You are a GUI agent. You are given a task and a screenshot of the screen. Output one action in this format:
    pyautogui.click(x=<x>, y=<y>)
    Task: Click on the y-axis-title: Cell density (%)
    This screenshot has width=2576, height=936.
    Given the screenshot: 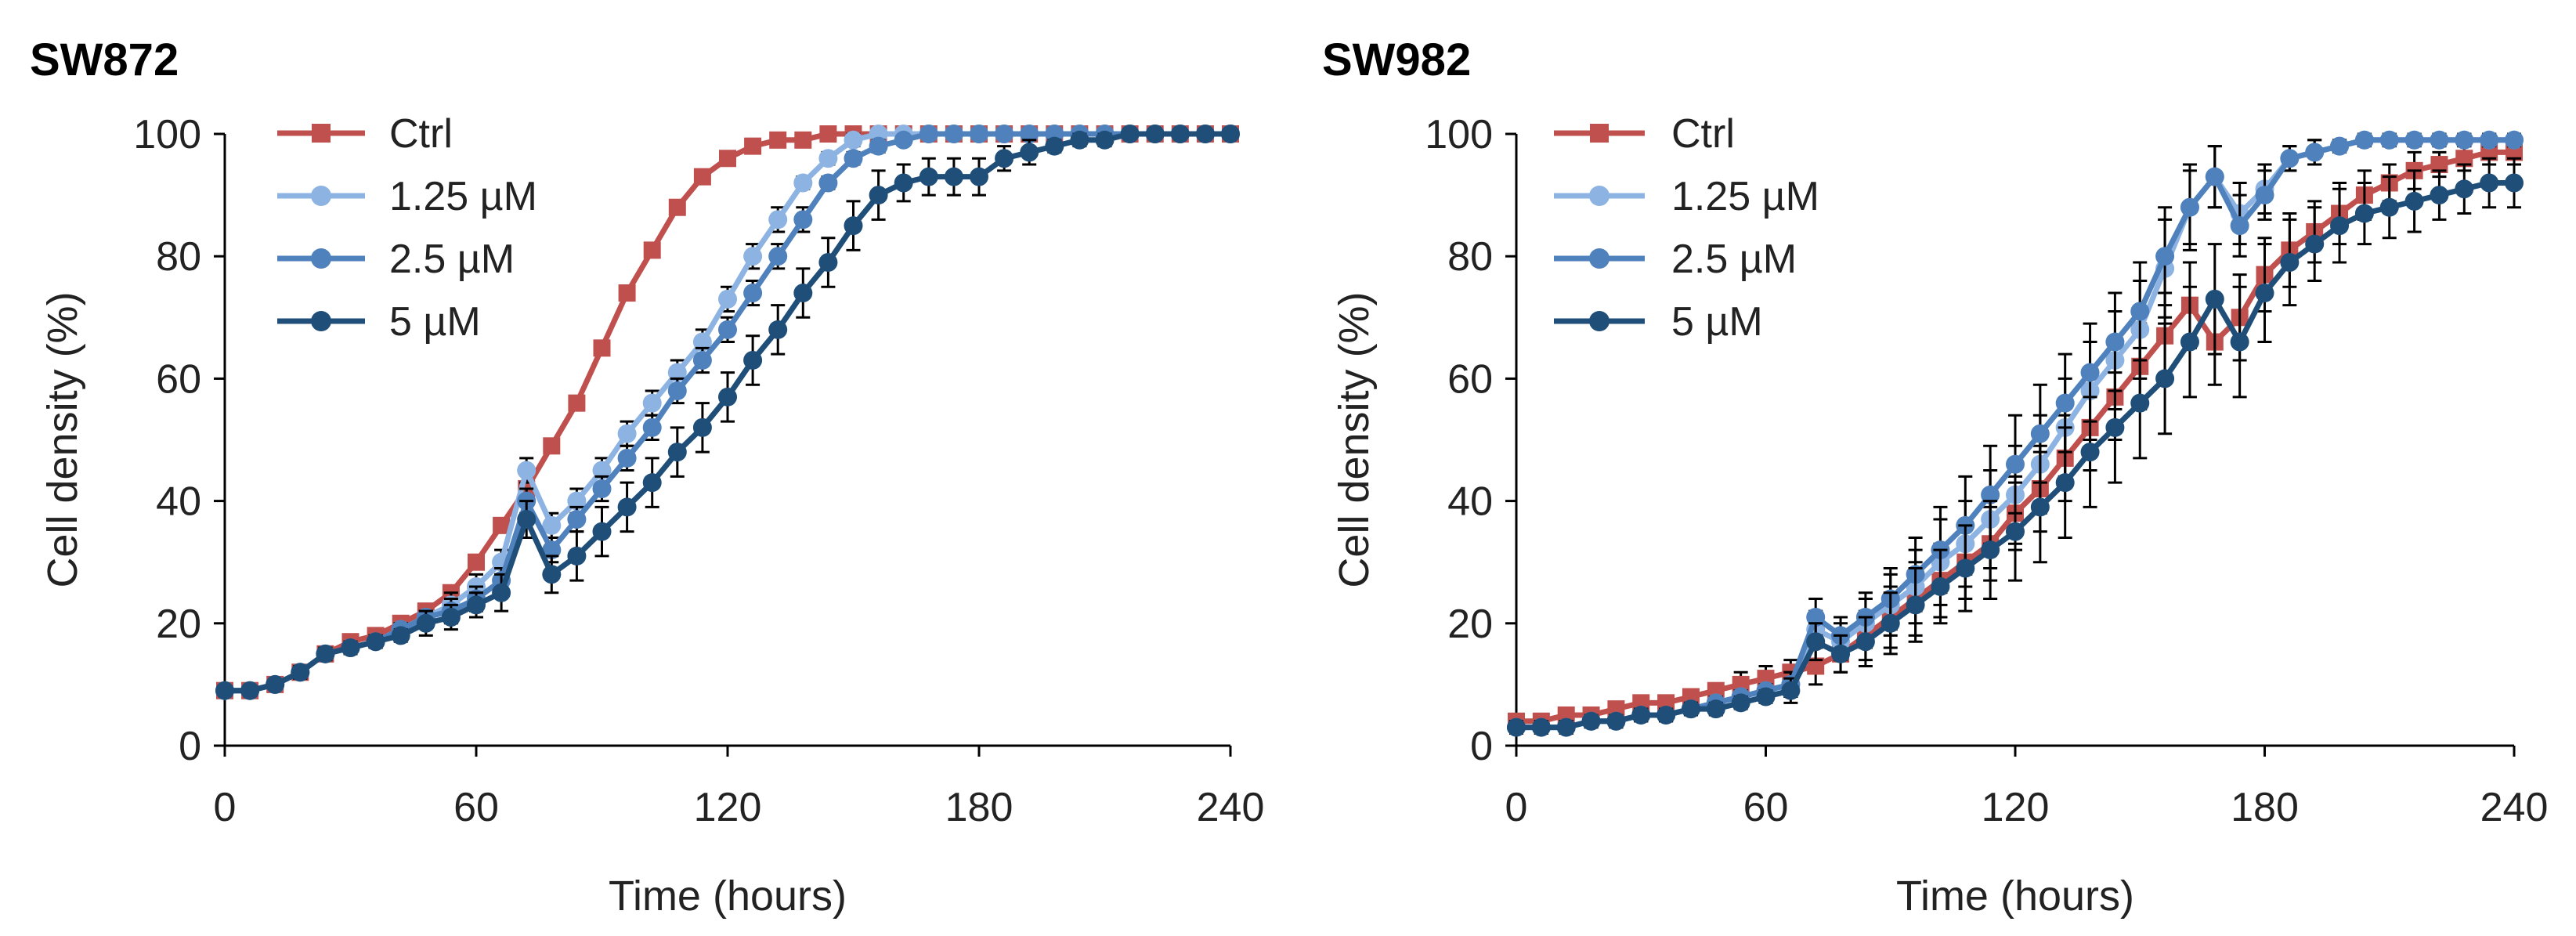 What is the action you would take?
    pyautogui.click(x=1354, y=439)
    